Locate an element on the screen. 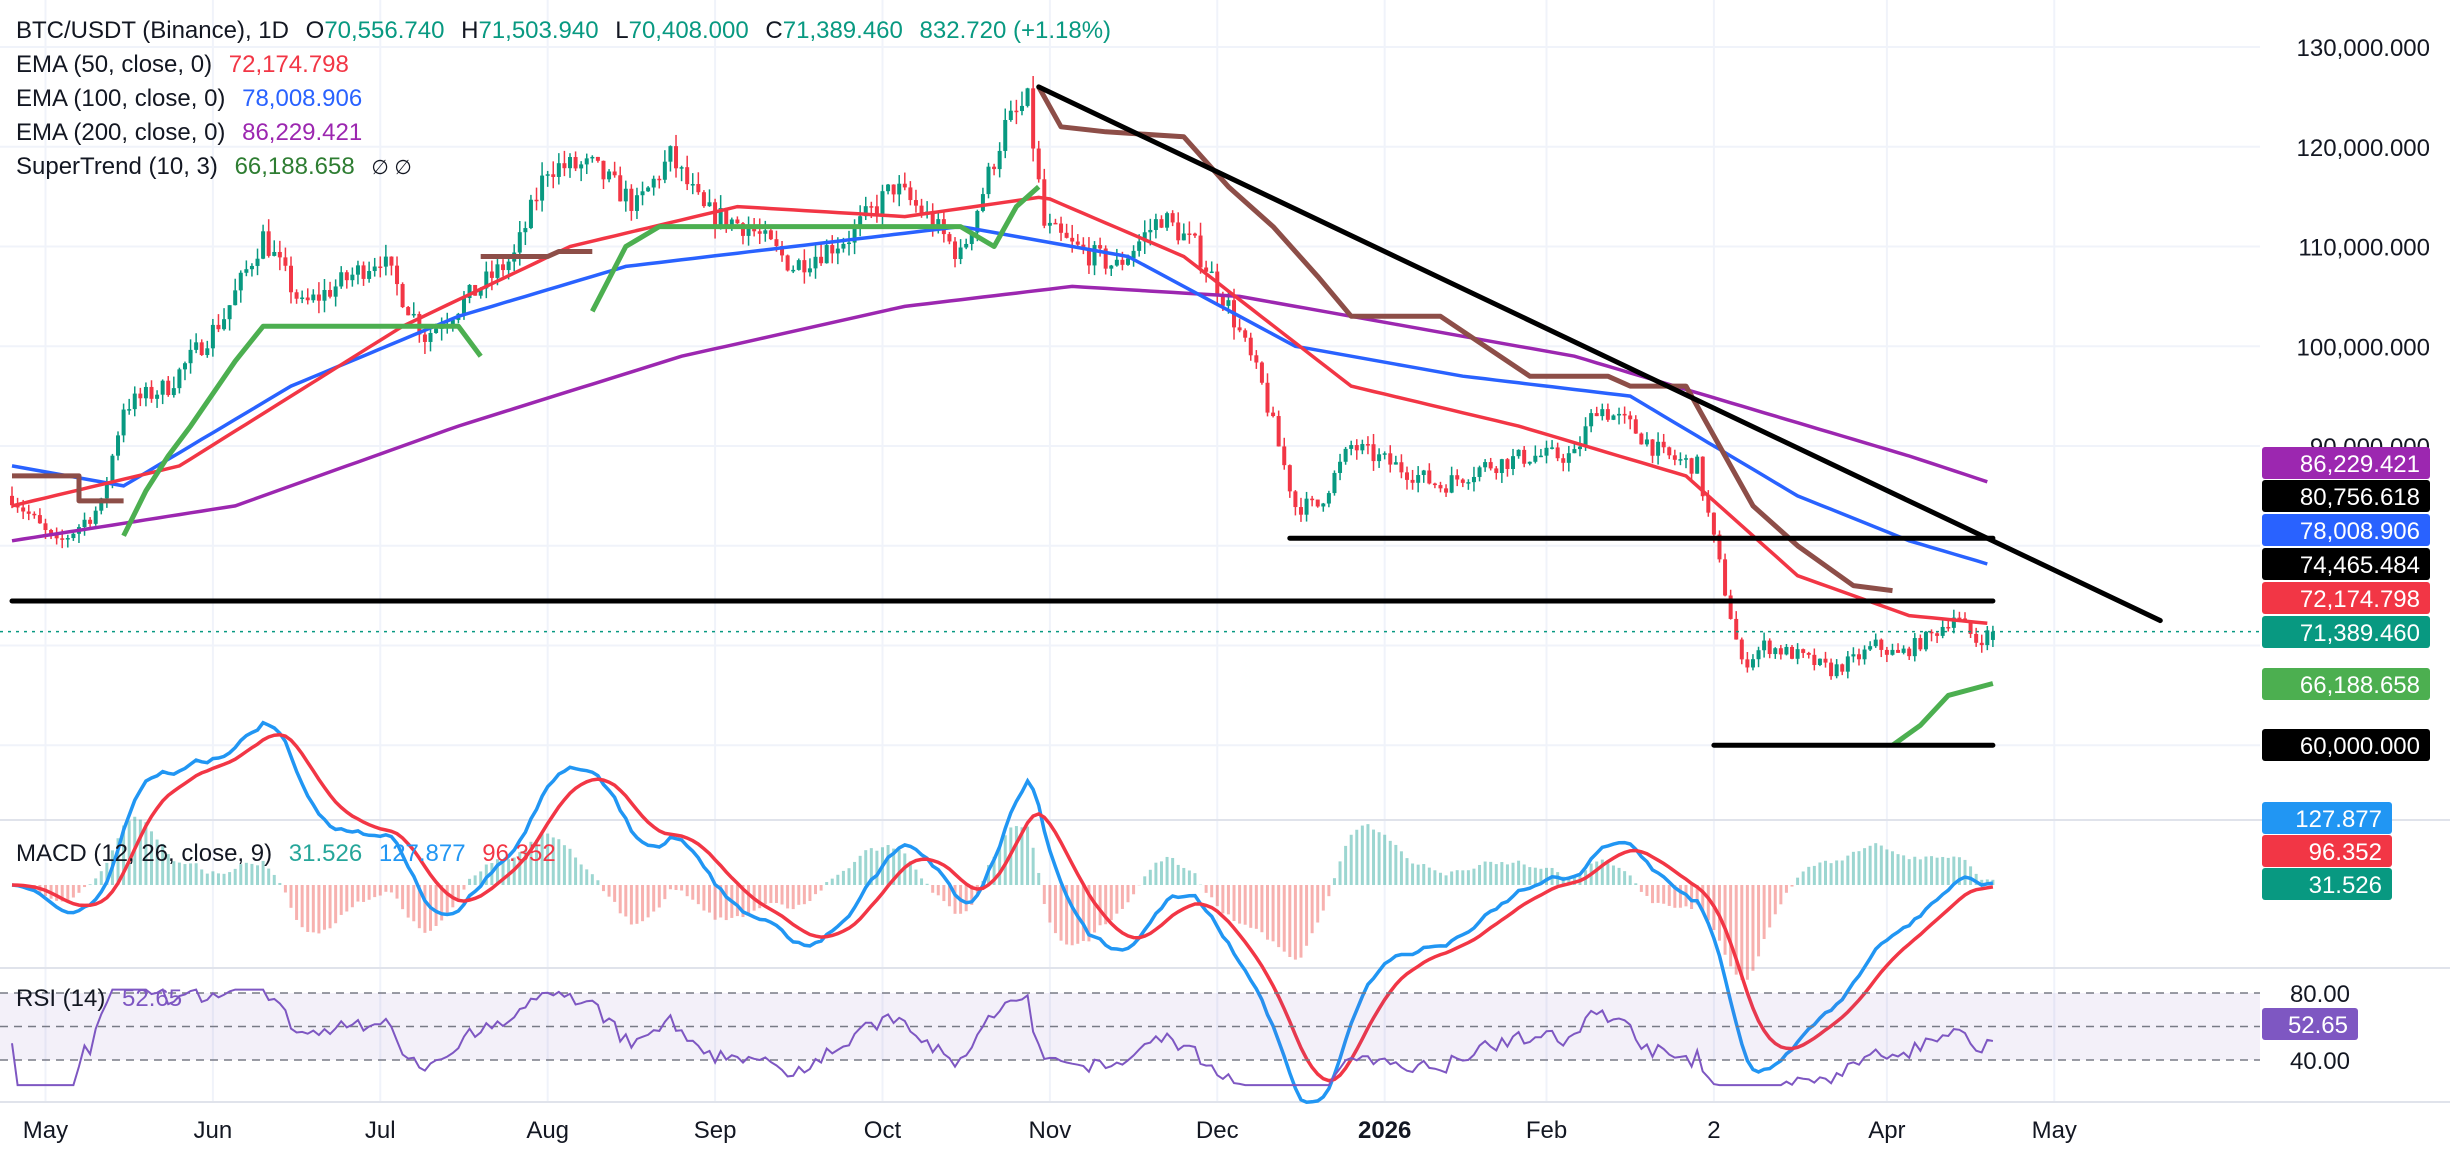 Image resolution: width=2450 pixels, height=1156 pixels. time-axis: May Jun Jul Aug Sep Oct Nov Dec 2026 Feb 2 Apr May is located at coordinates (1050, 1130).